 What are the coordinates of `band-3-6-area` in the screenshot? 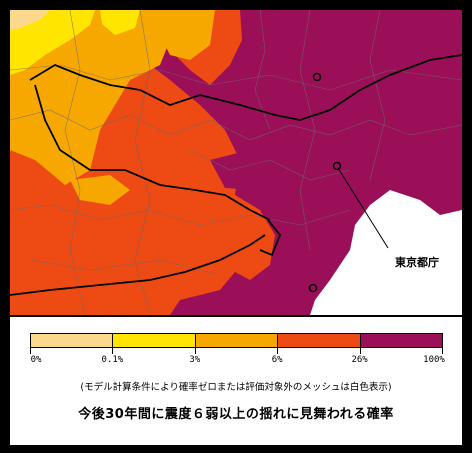 It's located at (90, 97).